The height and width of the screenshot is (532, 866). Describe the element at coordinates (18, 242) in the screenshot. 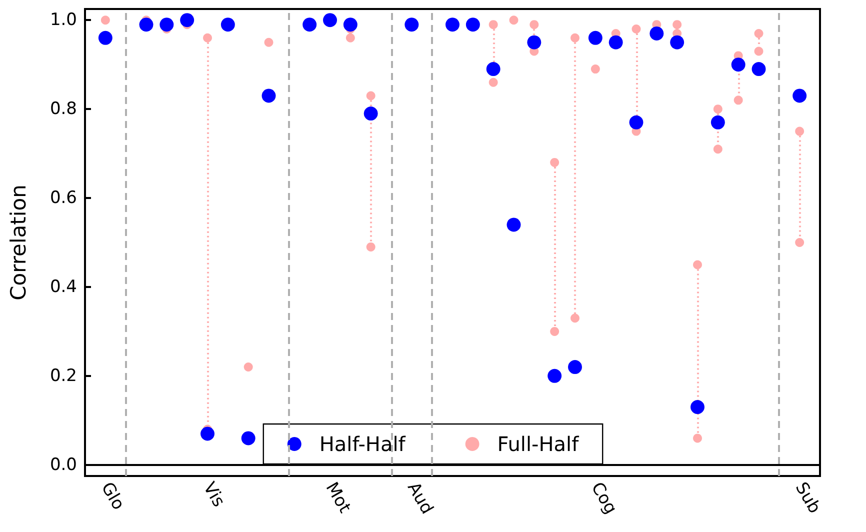

I see `y-axis-title: Correlation` at that location.